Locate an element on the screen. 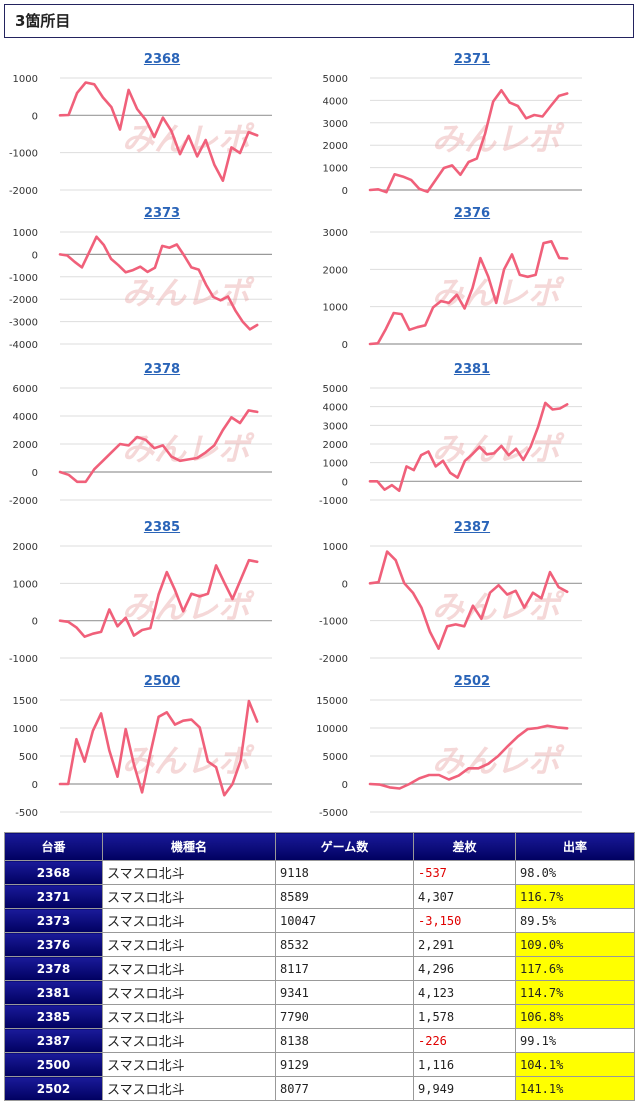  chart-title-link: 2387 is located at coordinates (472, 527).